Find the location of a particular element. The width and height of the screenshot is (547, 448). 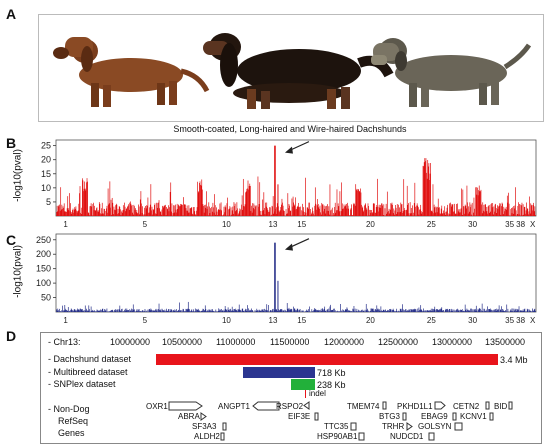

gene-label: TRHR is located at coordinates (393, 426).